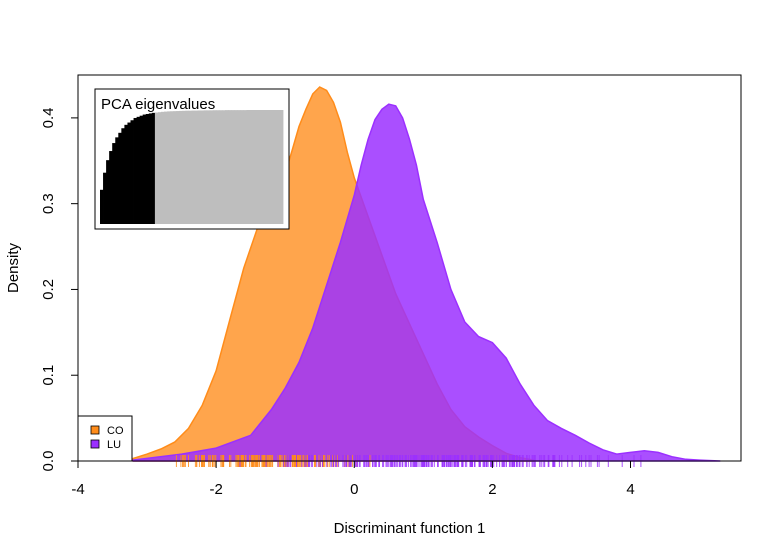 The width and height of the screenshot is (782, 558). Describe the element at coordinates (630, 489) in the screenshot. I see `x-tick-label: 4` at that location.